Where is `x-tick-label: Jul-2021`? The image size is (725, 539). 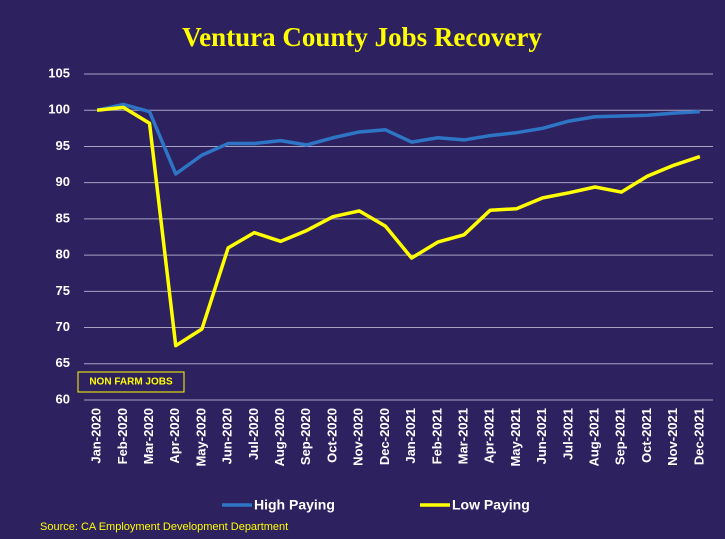 x-tick-label: Jul-2021 is located at coordinates (567, 434).